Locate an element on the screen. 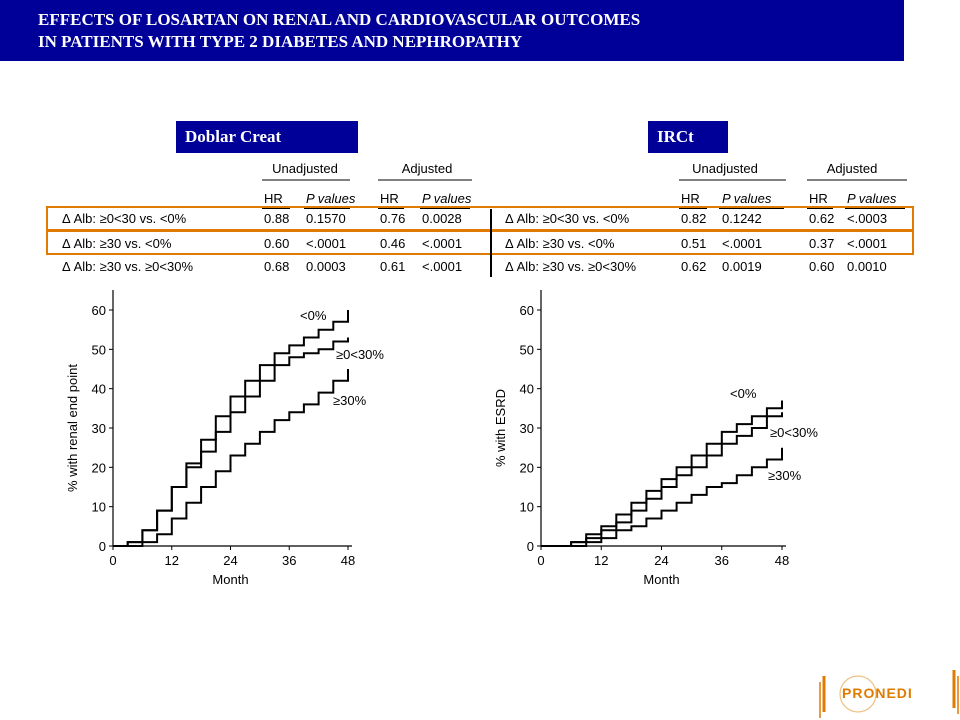  table-cell: 0.1570 is located at coordinates (326, 218).